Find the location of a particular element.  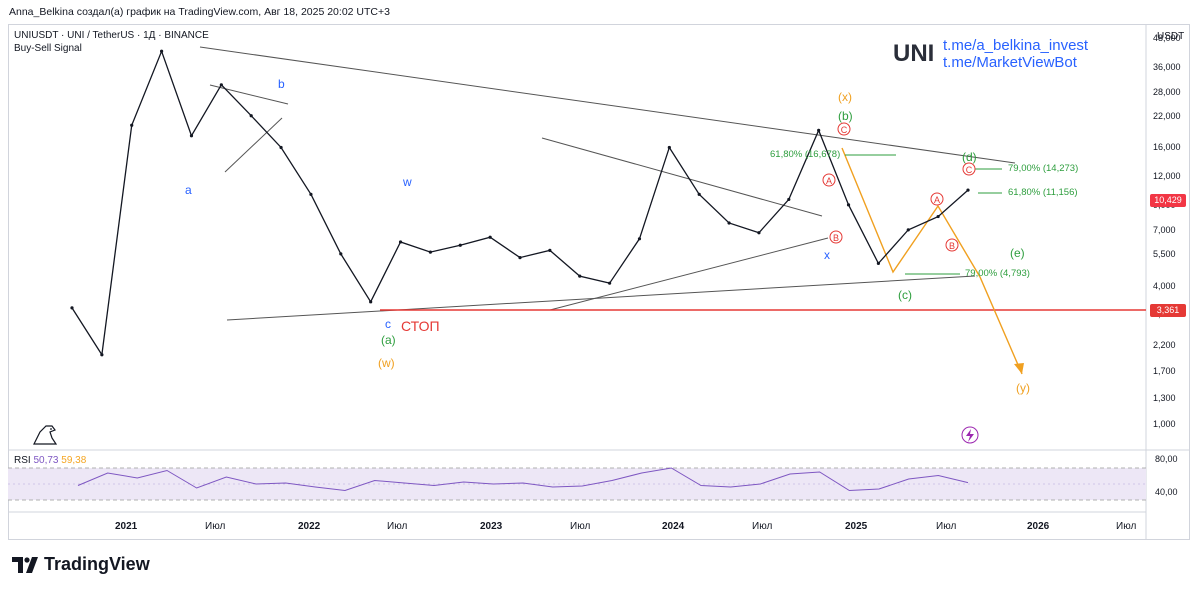

tradingview-logo: TradingView is located at coordinates (81, 564).